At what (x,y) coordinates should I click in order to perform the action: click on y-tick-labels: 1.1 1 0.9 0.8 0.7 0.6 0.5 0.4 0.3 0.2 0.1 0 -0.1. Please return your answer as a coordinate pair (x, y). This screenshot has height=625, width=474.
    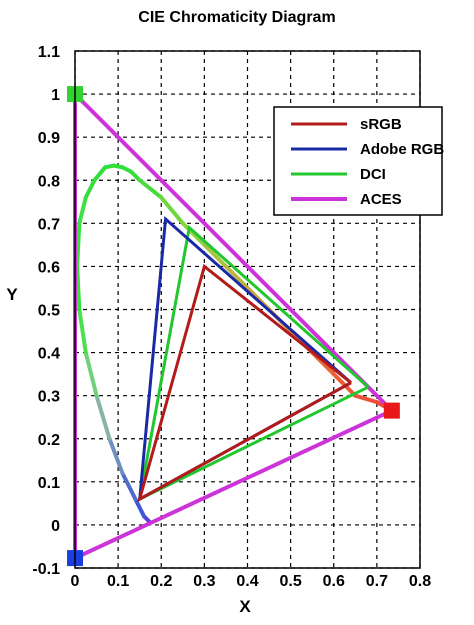
    Looking at the image, I should click on (46, 311).